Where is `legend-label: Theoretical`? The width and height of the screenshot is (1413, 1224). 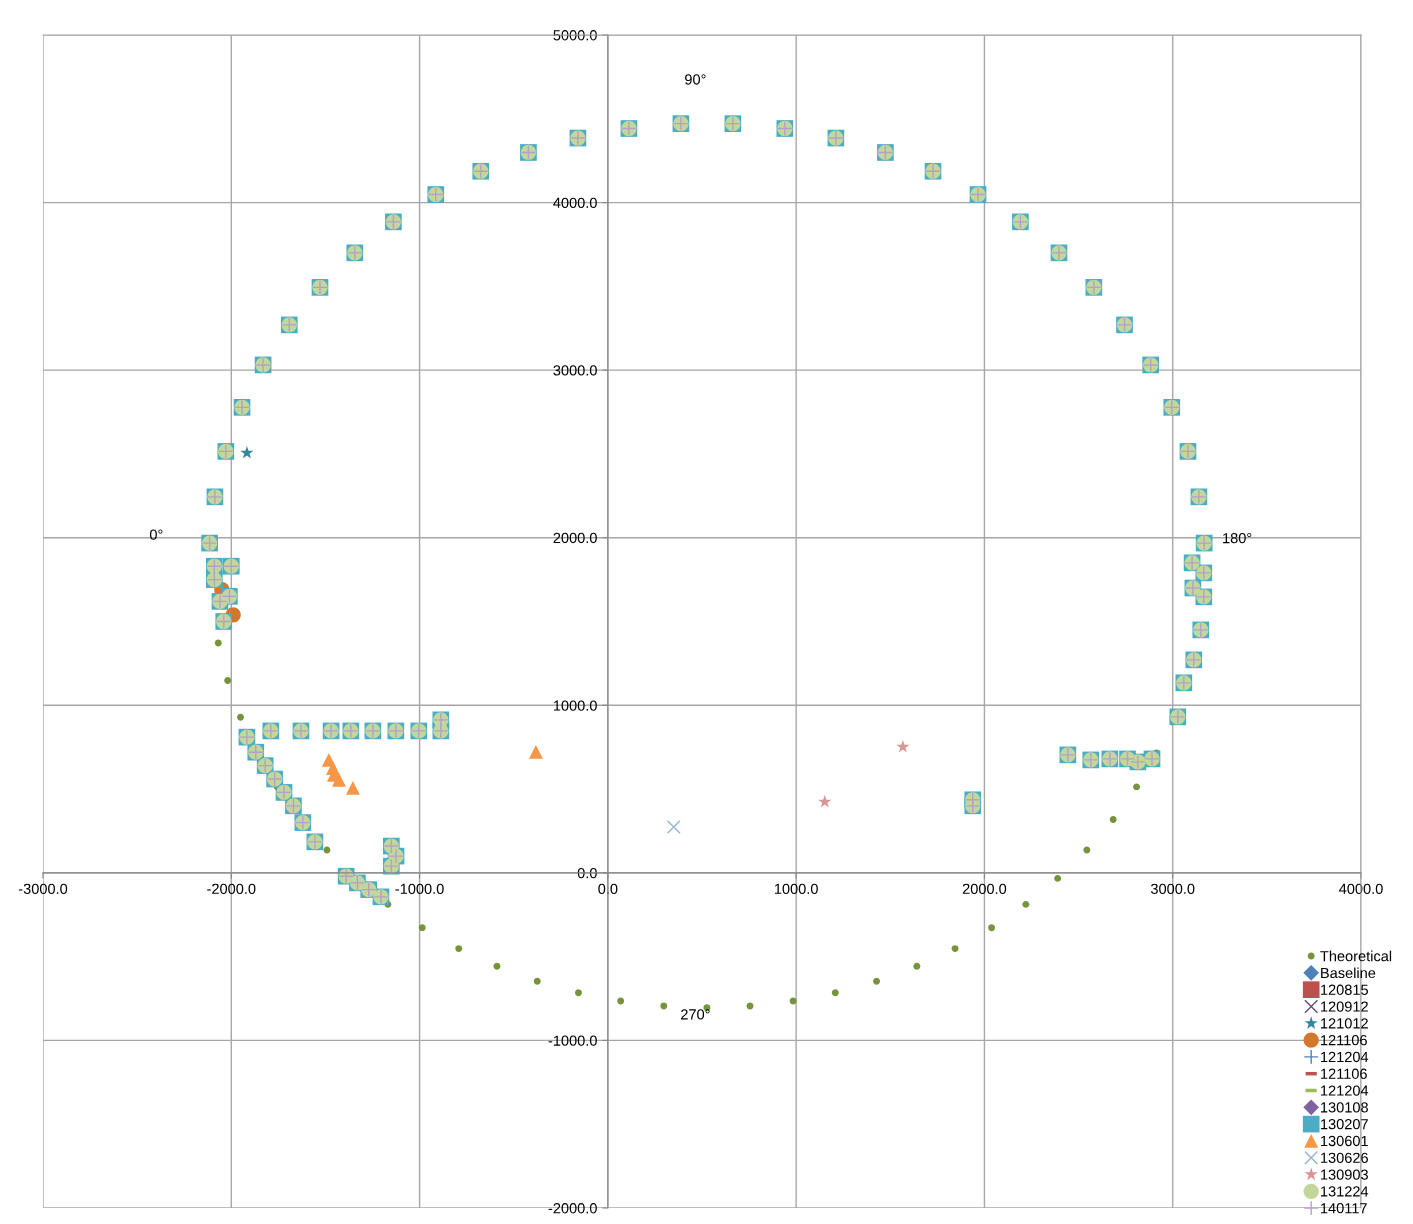
legend-label: Theoretical is located at coordinates (1356, 956).